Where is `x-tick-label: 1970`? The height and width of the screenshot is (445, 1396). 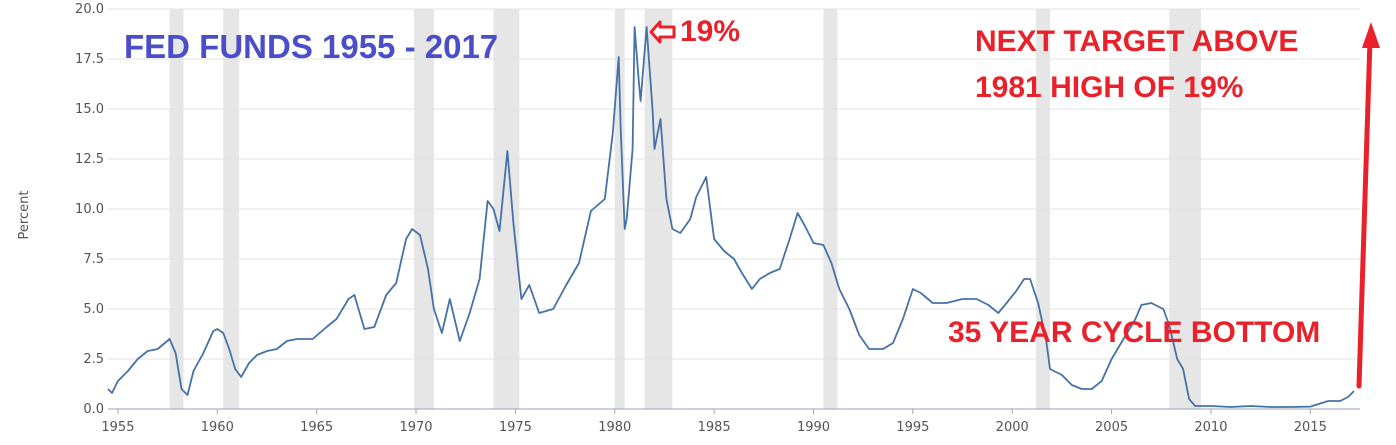
x-tick-label: 1970 is located at coordinates (415, 427).